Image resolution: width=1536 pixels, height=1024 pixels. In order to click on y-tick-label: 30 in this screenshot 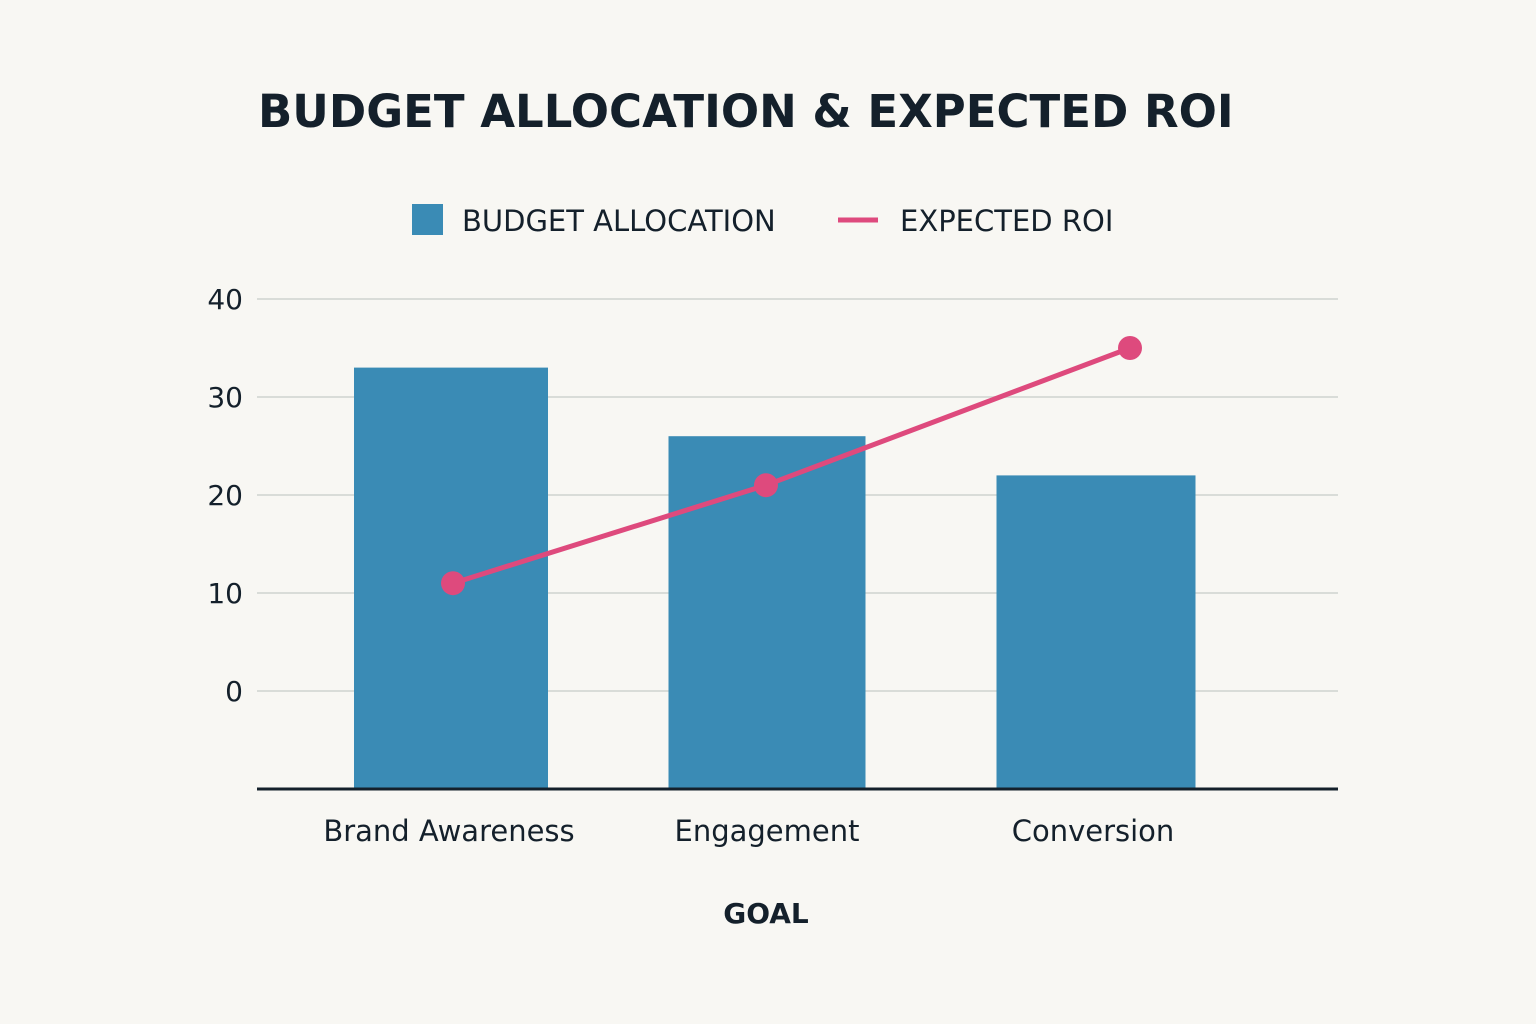, I will do `click(225, 397)`.